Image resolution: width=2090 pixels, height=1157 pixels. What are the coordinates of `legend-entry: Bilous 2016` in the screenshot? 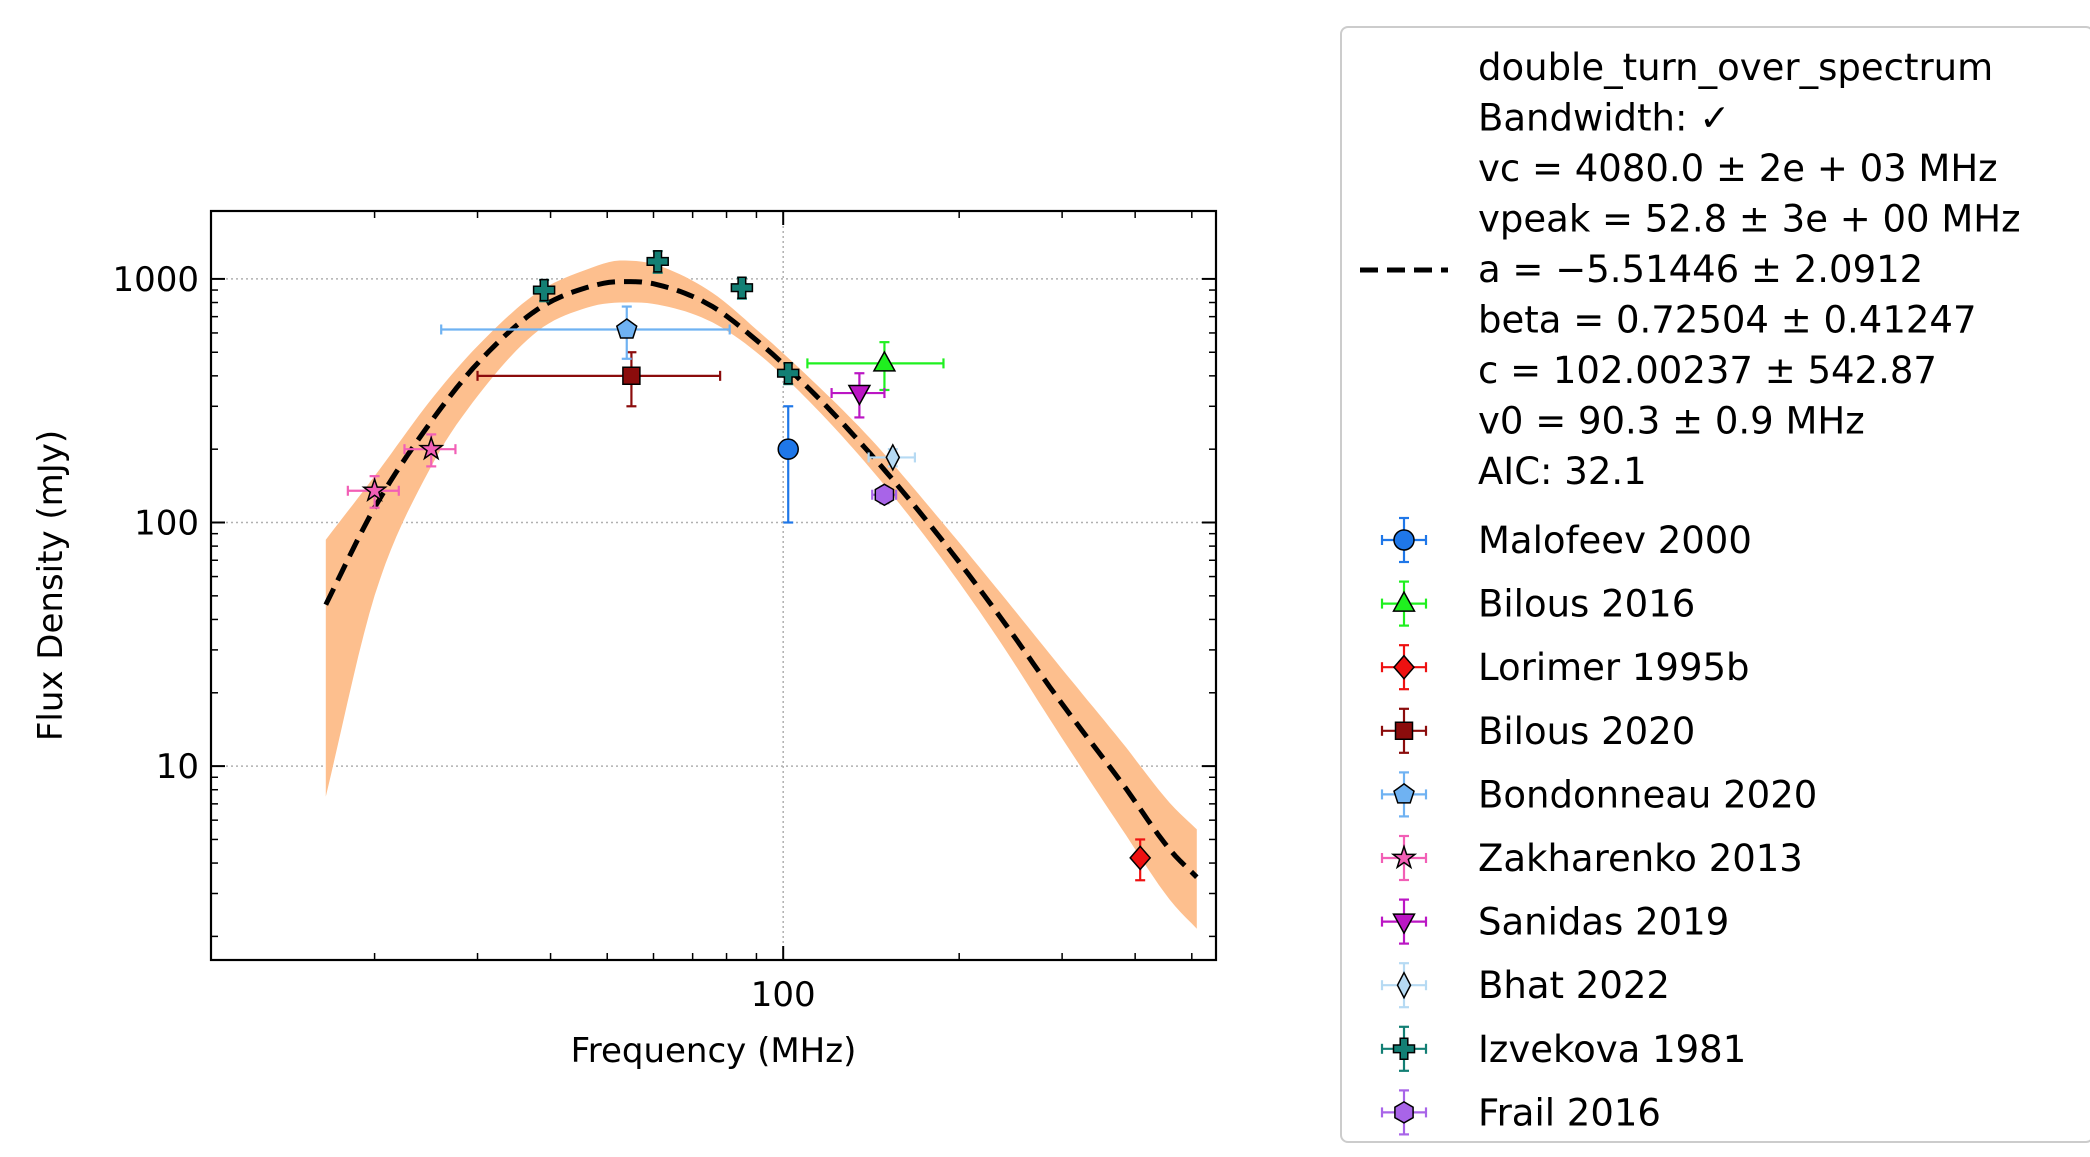 It's located at (1537, 603).